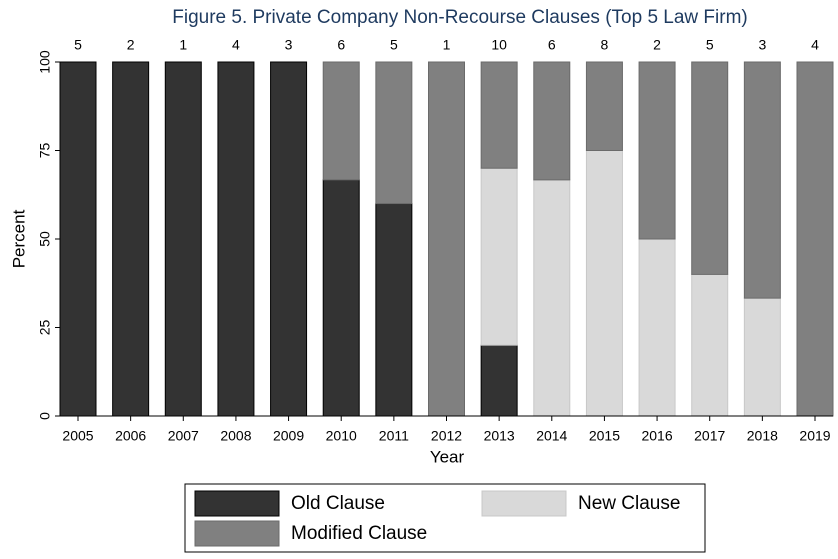  What do you see at coordinates (45, 151) in the screenshot?
I see `y-tick-label: 75` at bounding box center [45, 151].